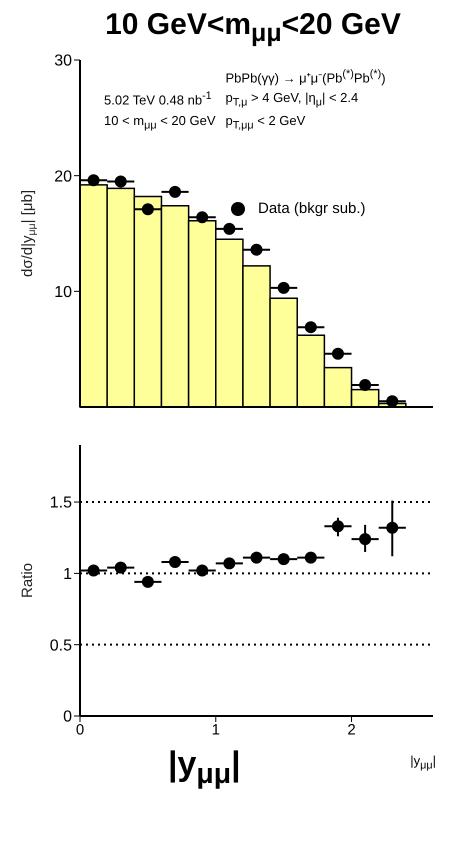  What do you see at coordinates (80, 730) in the screenshot?
I see `x-tick-label: 0` at bounding box center [80, 730].